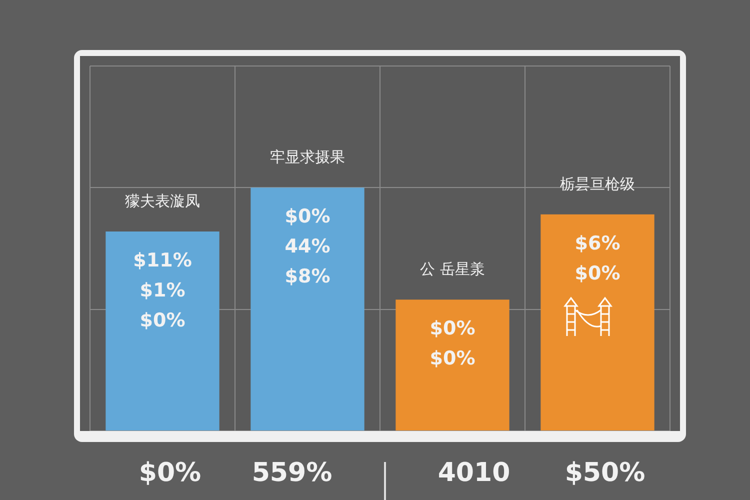 The width and height of the screenshot is (750, 500). What do you see at coordinates (597, 243) in the screenshot?
I see `annotation: $6%` at bounding box center [597, 243].